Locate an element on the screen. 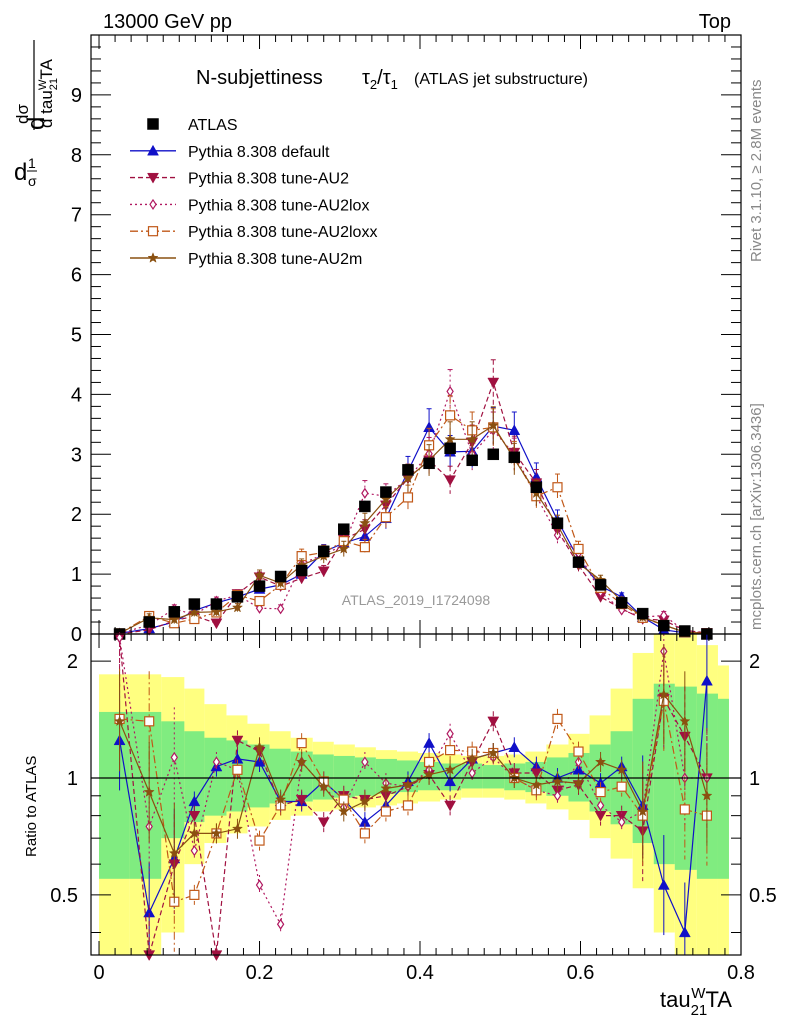  y-tick-label-6: 6 is located at coordinates (76, 276).